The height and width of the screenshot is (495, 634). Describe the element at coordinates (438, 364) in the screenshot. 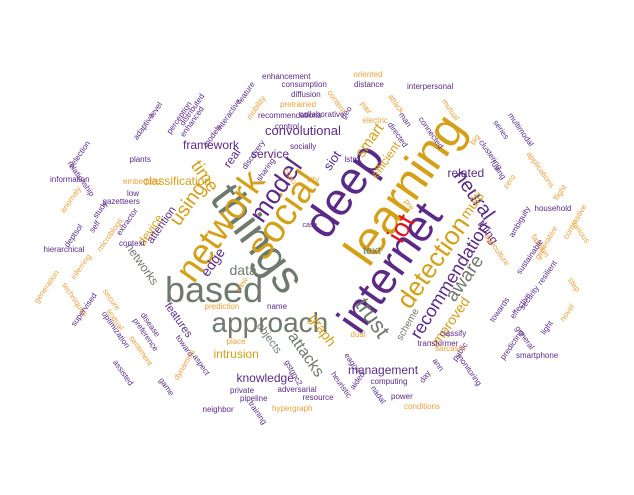

I see `word-ann: ann` at that location.